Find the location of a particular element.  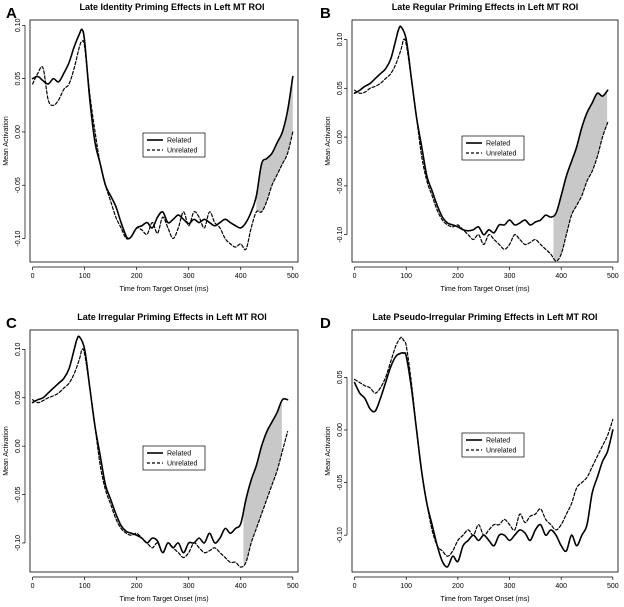

panel-label: A is located at coordinates (11, 13).